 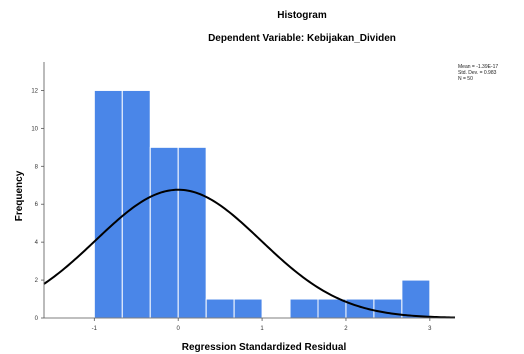 What do you see at coordinates (34, 129) in the screenshot?
I see `y-tick-label: 10` at bounding box center [34, 129].